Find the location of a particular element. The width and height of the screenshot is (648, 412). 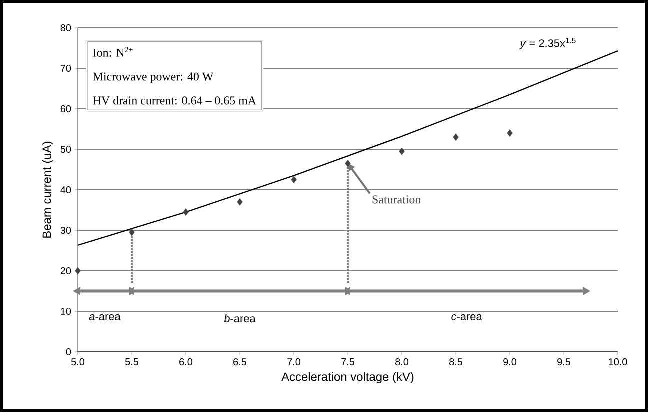

y-axis-title: Beam current (uA) is located at coordinates (48, 190).